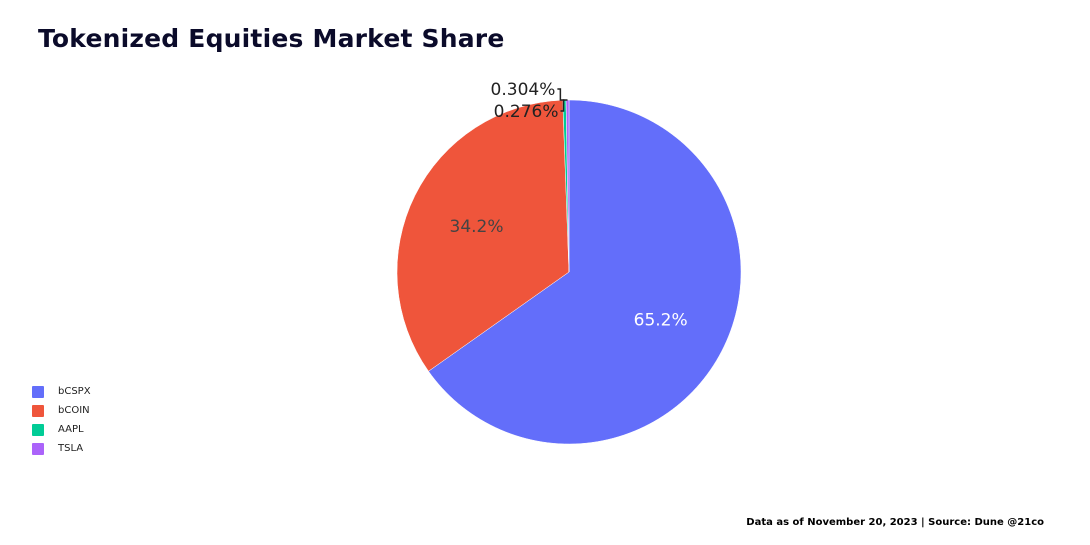 Image resolution: width=1090 pixels, height=545 pixels. I want to click on legend-label: bCSPX, so click(74, 391).